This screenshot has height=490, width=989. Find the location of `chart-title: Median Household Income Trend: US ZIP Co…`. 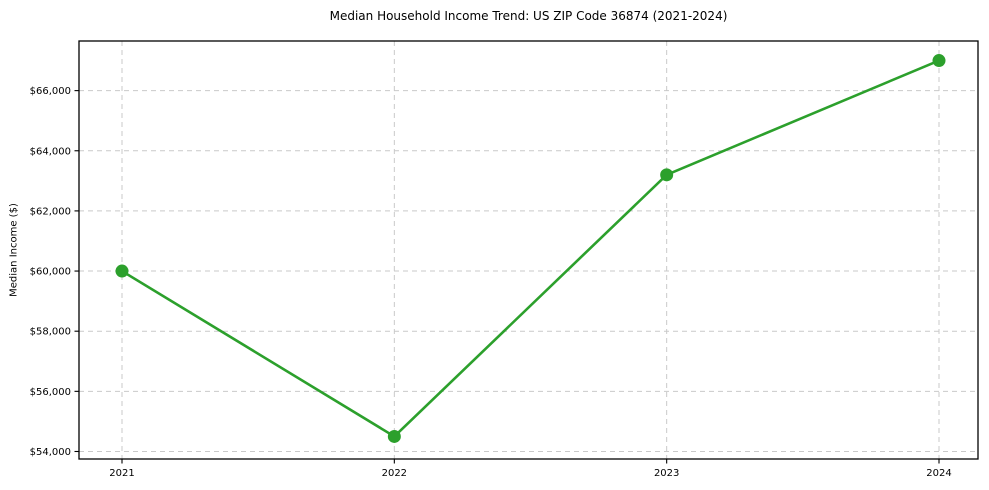

chart-title: Median Household Income Trend: US ZIP Co… is located at coordinates (528, 16).